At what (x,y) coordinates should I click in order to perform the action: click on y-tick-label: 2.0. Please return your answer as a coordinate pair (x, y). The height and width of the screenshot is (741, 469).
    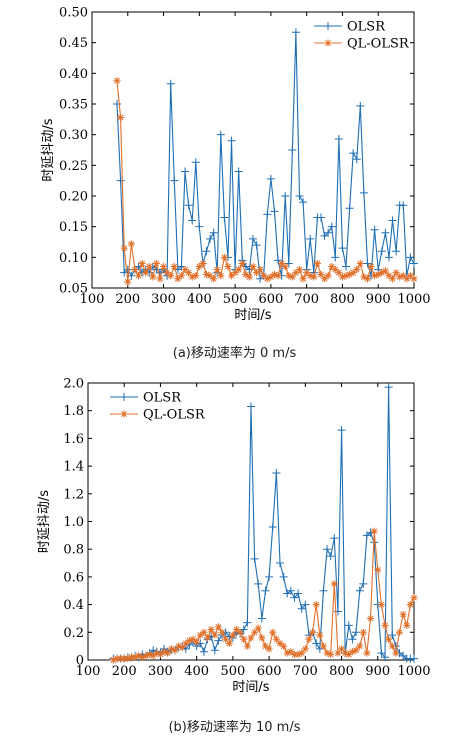
    Looking at the image, I should click on (73, 384).